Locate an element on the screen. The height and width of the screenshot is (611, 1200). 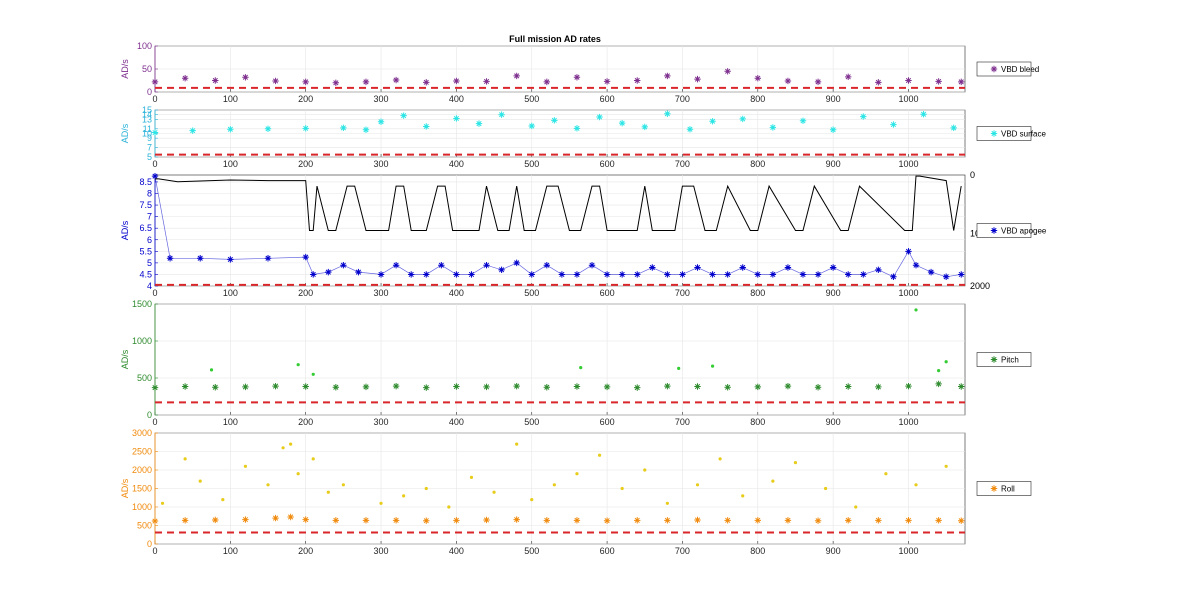
y-tick-label: 5 is located at coordinates (149, 263).